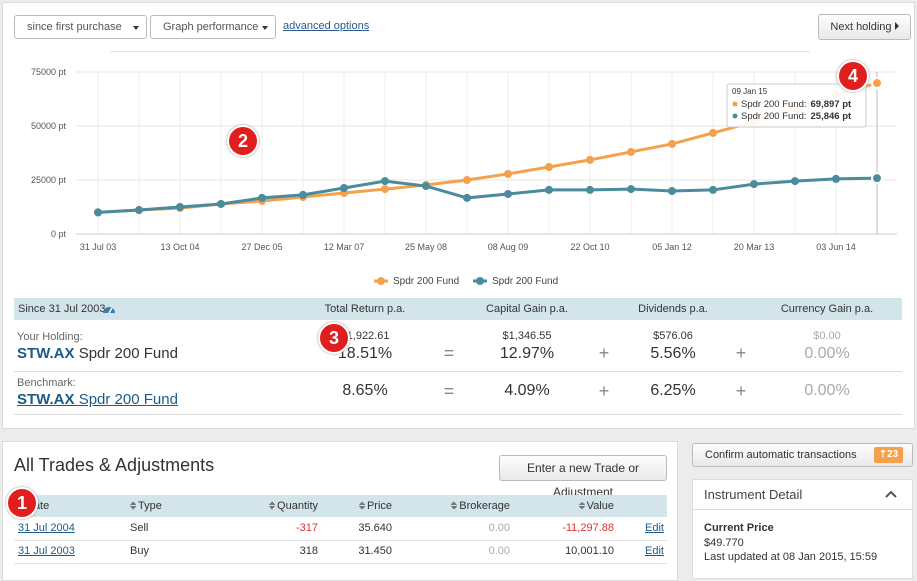 This screenshot has width=917, height=581. What do you see at coordinates (739, 528) in the screenshot?
I see `price-label: Current Price` at bounding box center [739, 528].